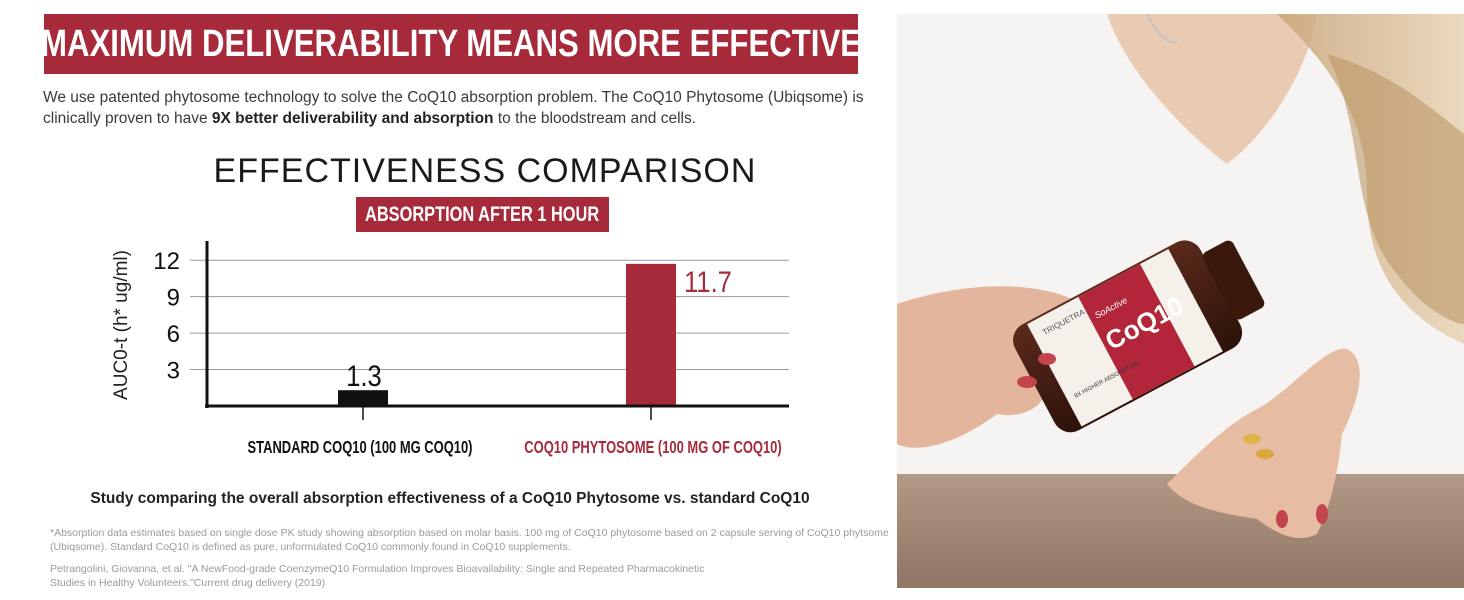 The height and width of the screenshot is (600, 1464). Describe the element at coordinates (1395, 189) in the screenshot. I see `hair-strand-shape` at that location.